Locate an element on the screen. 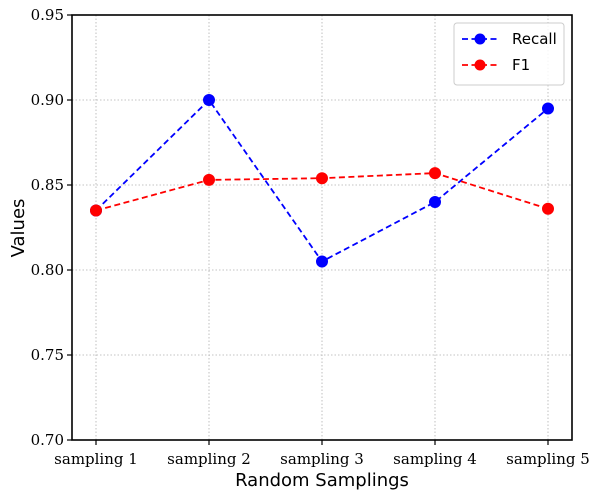 Image resolution: width=598 pixels, height=502 pixels. legend: Recall F1 is located at coordinates (509, 54).